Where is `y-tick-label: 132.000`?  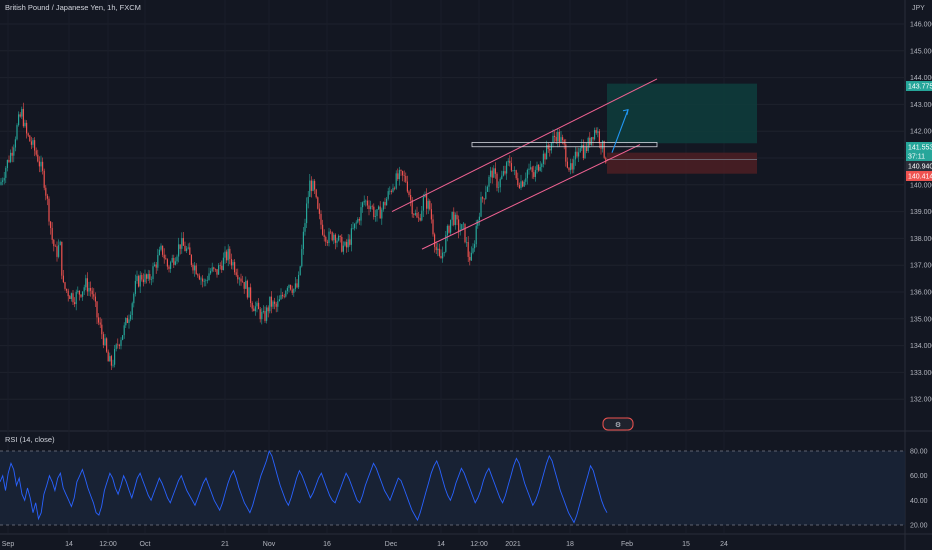
y-tick-label: 132.000 is located at coordinates (921, 400).